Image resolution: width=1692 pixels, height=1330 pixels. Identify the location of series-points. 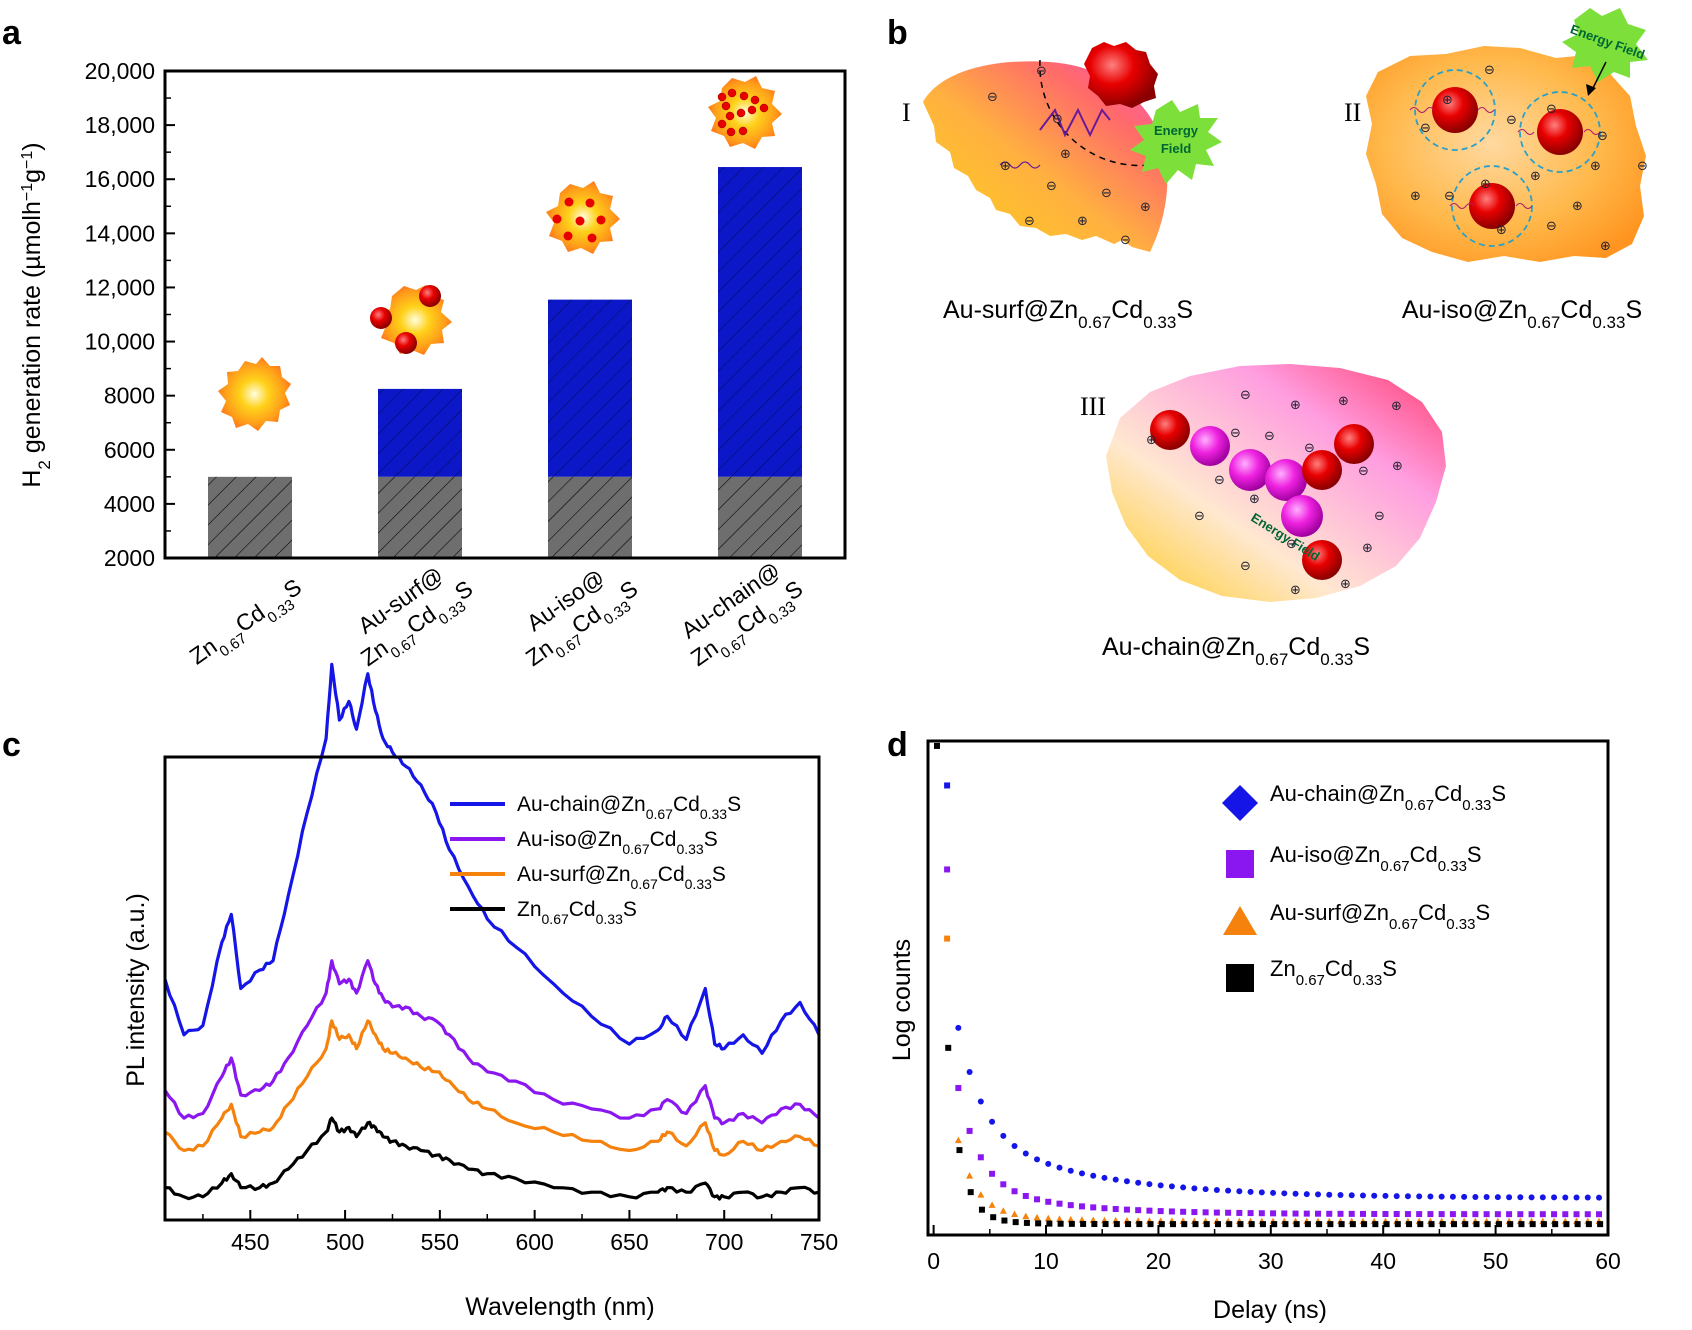
(1268, 985).